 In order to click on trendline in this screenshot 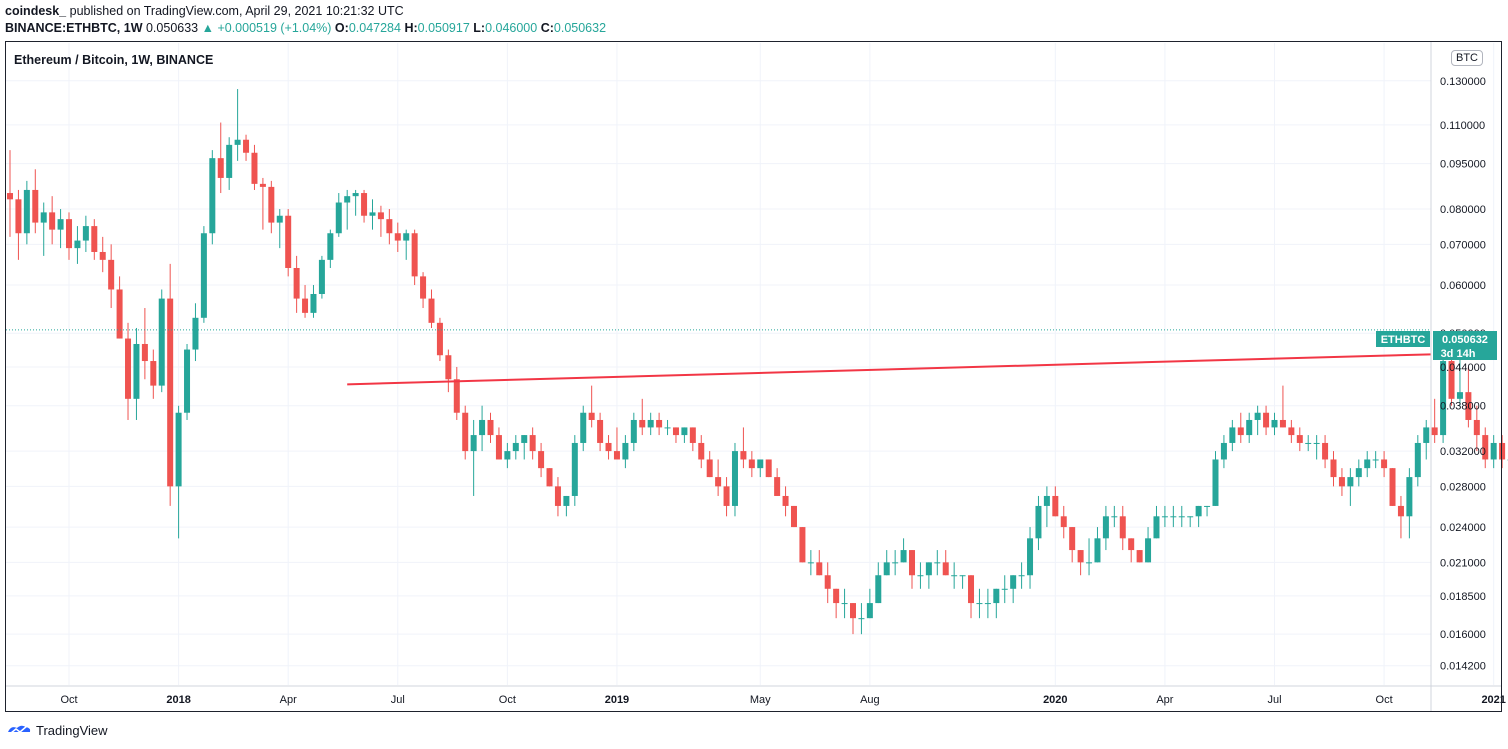, I will do `click(889, 369)`.